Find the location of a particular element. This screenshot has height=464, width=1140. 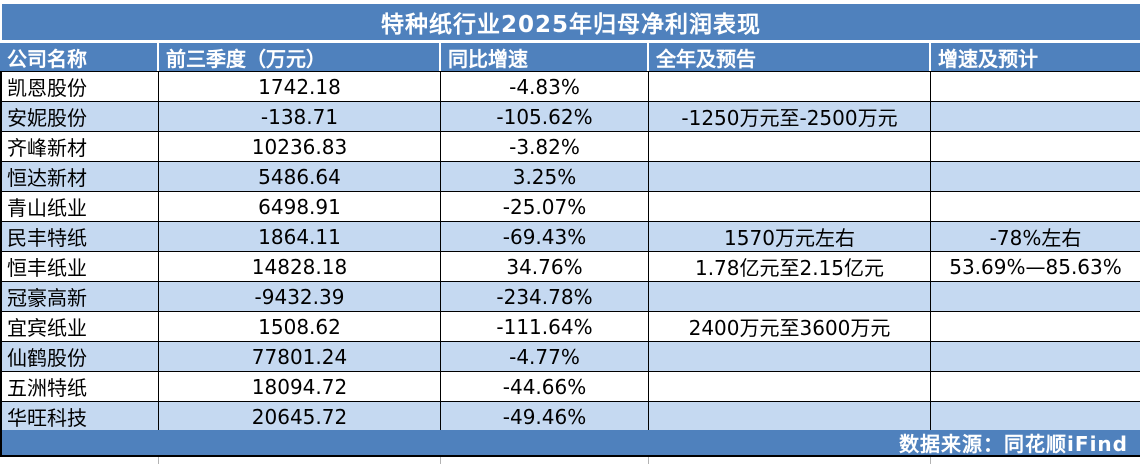

cell-company: 五洲特纸 is located at coordinates (80, 386).